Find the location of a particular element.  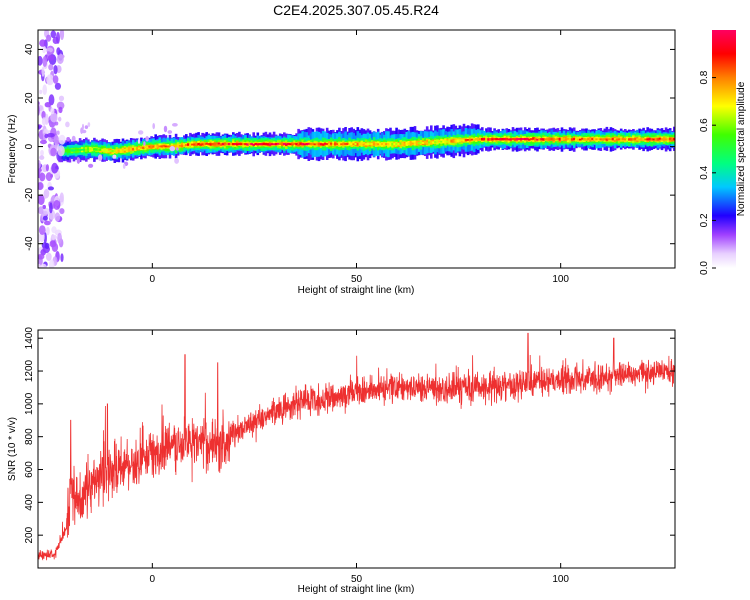

spectrogram-y-label: Frequency (Hz) is located at coordinates (12, 149).